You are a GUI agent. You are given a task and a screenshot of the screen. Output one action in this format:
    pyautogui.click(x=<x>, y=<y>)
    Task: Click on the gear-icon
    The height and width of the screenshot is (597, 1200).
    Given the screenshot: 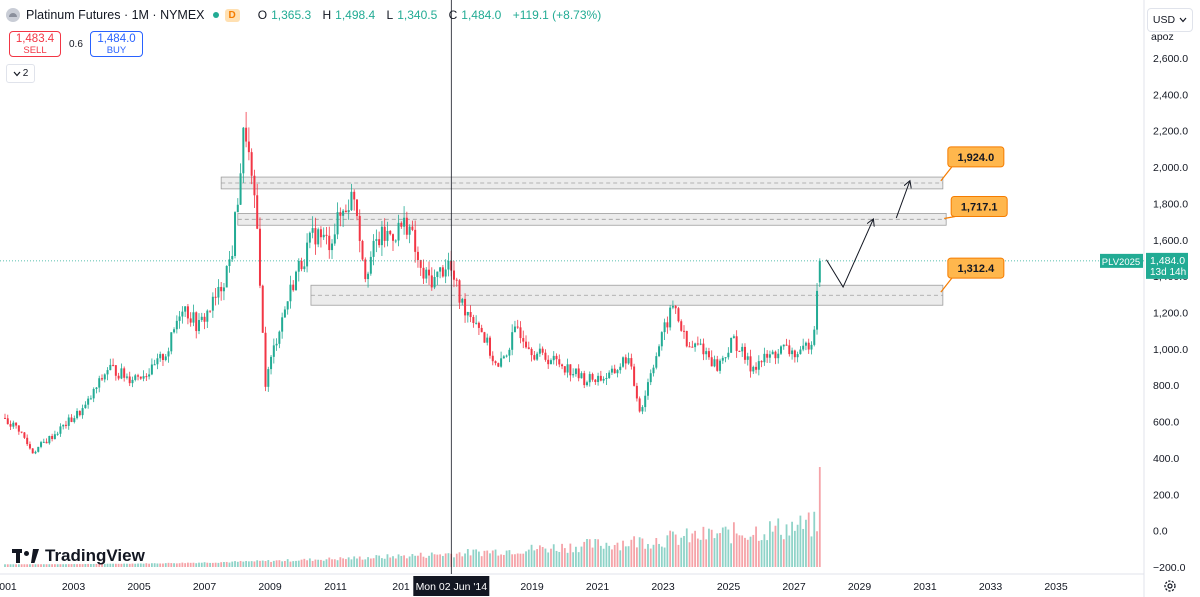 What is the action you would take?
    pyautogui.click(x=1170, y=586)
    